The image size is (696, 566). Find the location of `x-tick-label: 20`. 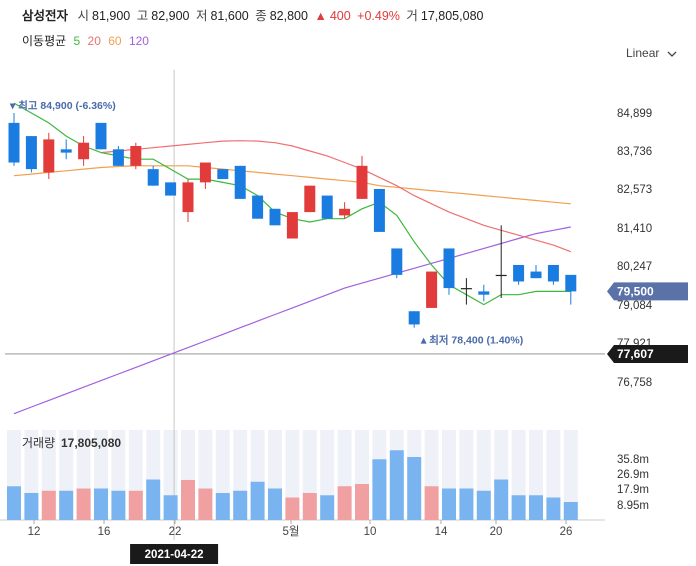

x-tick-label: 20 is located at coordinates (496, 532).